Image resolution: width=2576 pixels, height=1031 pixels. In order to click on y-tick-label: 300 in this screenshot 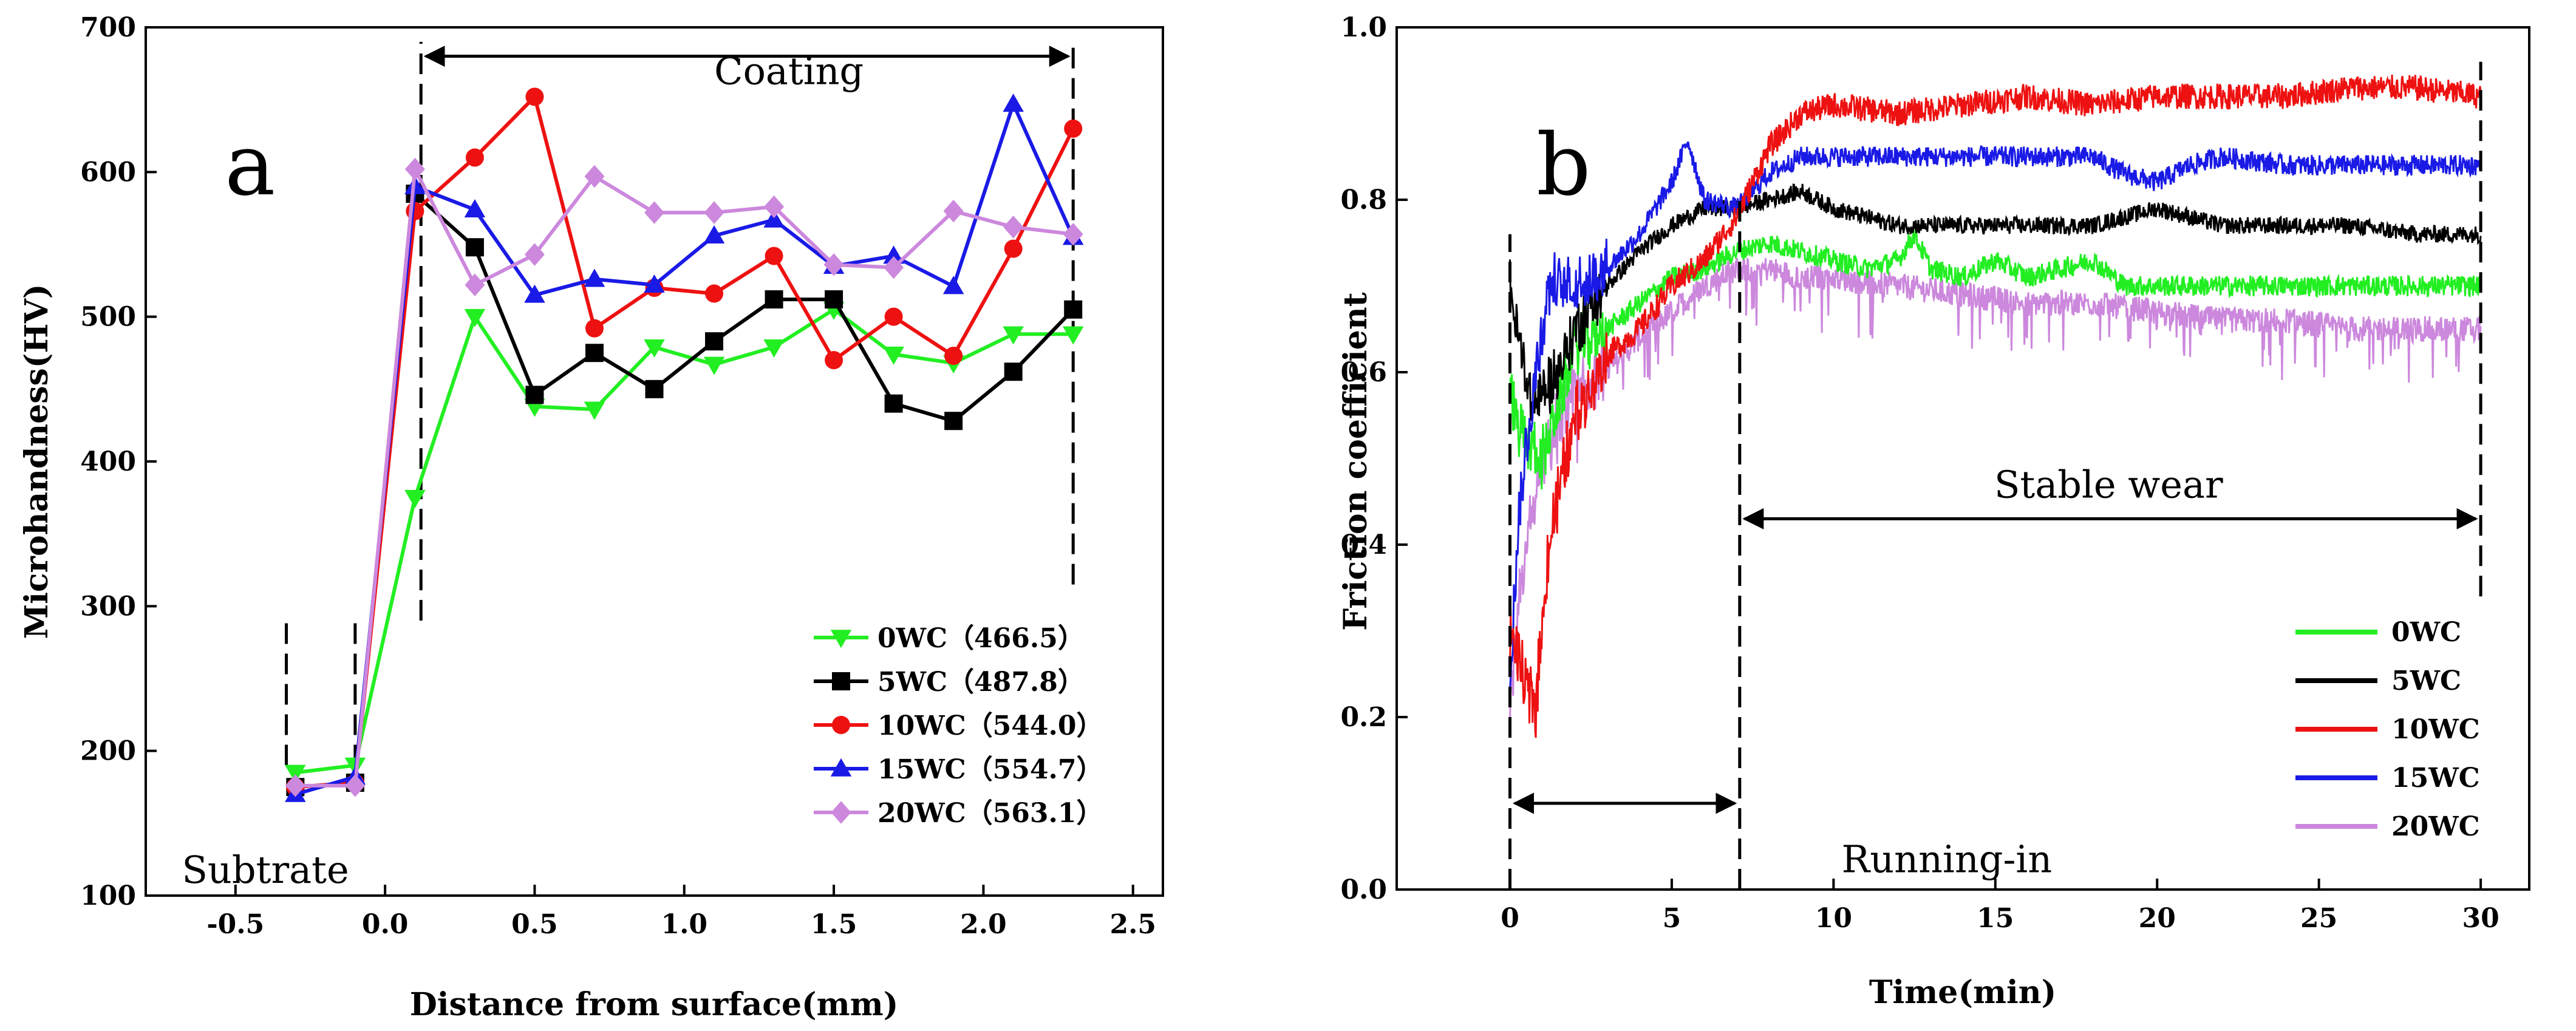, I will do `click(108, 606)`.